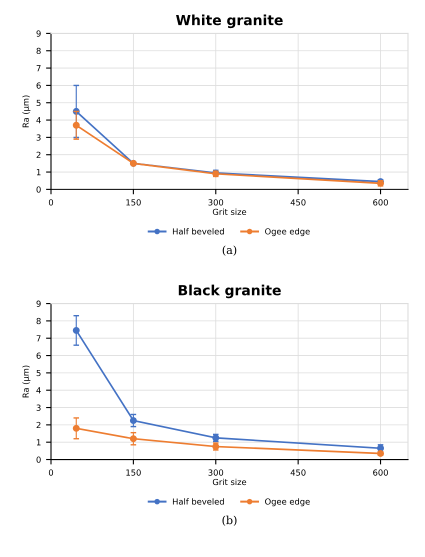 The width and height of the screenshot is (425, 557). I want to click on chart-title: White granite, so click(229, 21).